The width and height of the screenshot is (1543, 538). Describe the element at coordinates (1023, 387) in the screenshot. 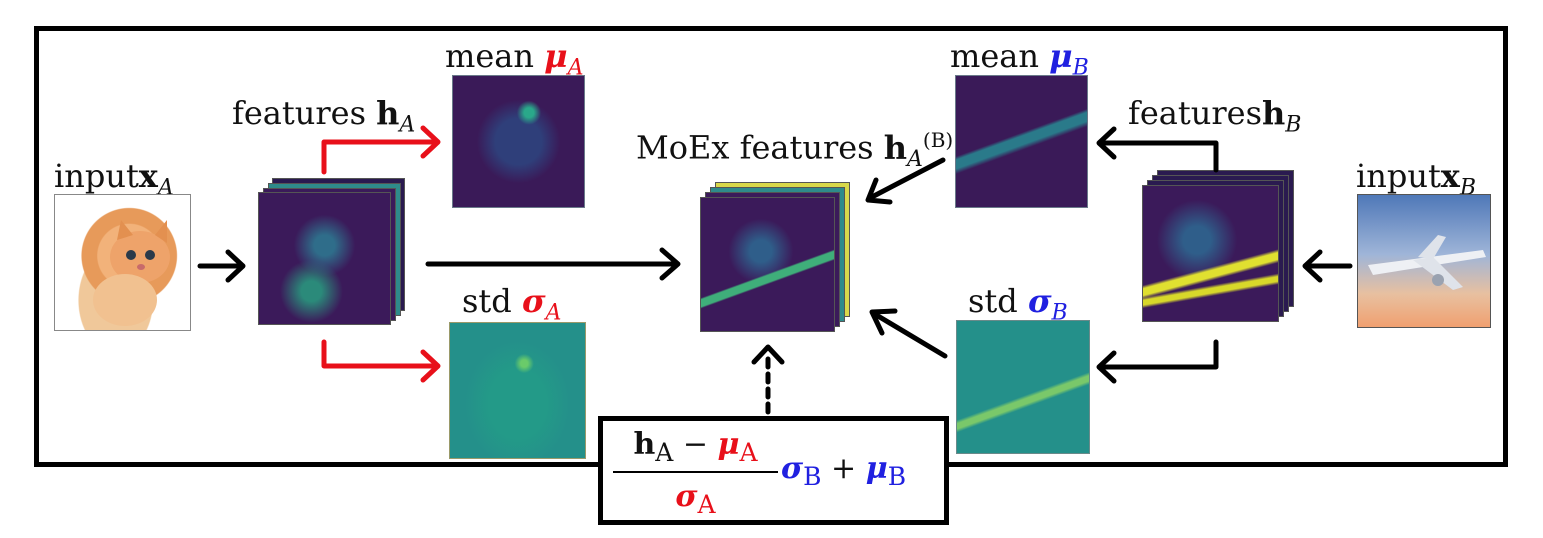

I see `std-b-map` at that location.